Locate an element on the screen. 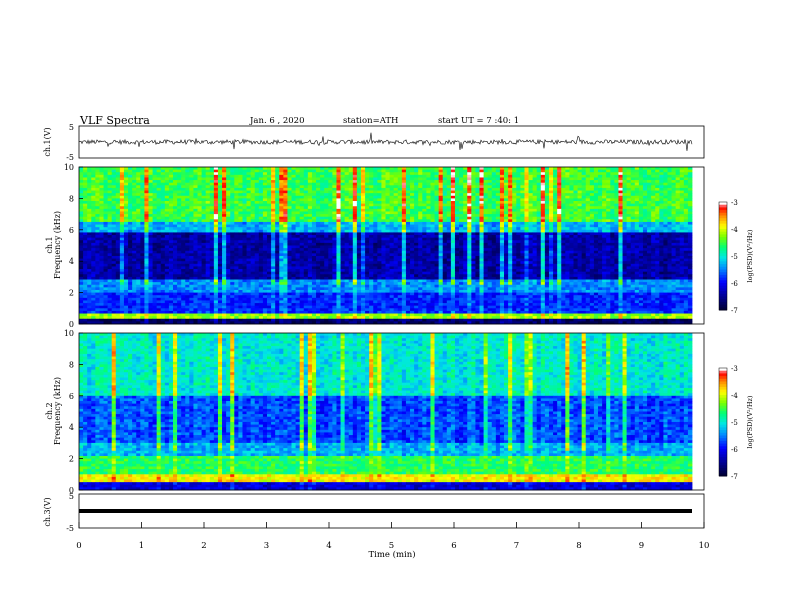 This screenshot has width=792, height=612. x-tick-label-3: 3 is located at coordinates (266, 546).